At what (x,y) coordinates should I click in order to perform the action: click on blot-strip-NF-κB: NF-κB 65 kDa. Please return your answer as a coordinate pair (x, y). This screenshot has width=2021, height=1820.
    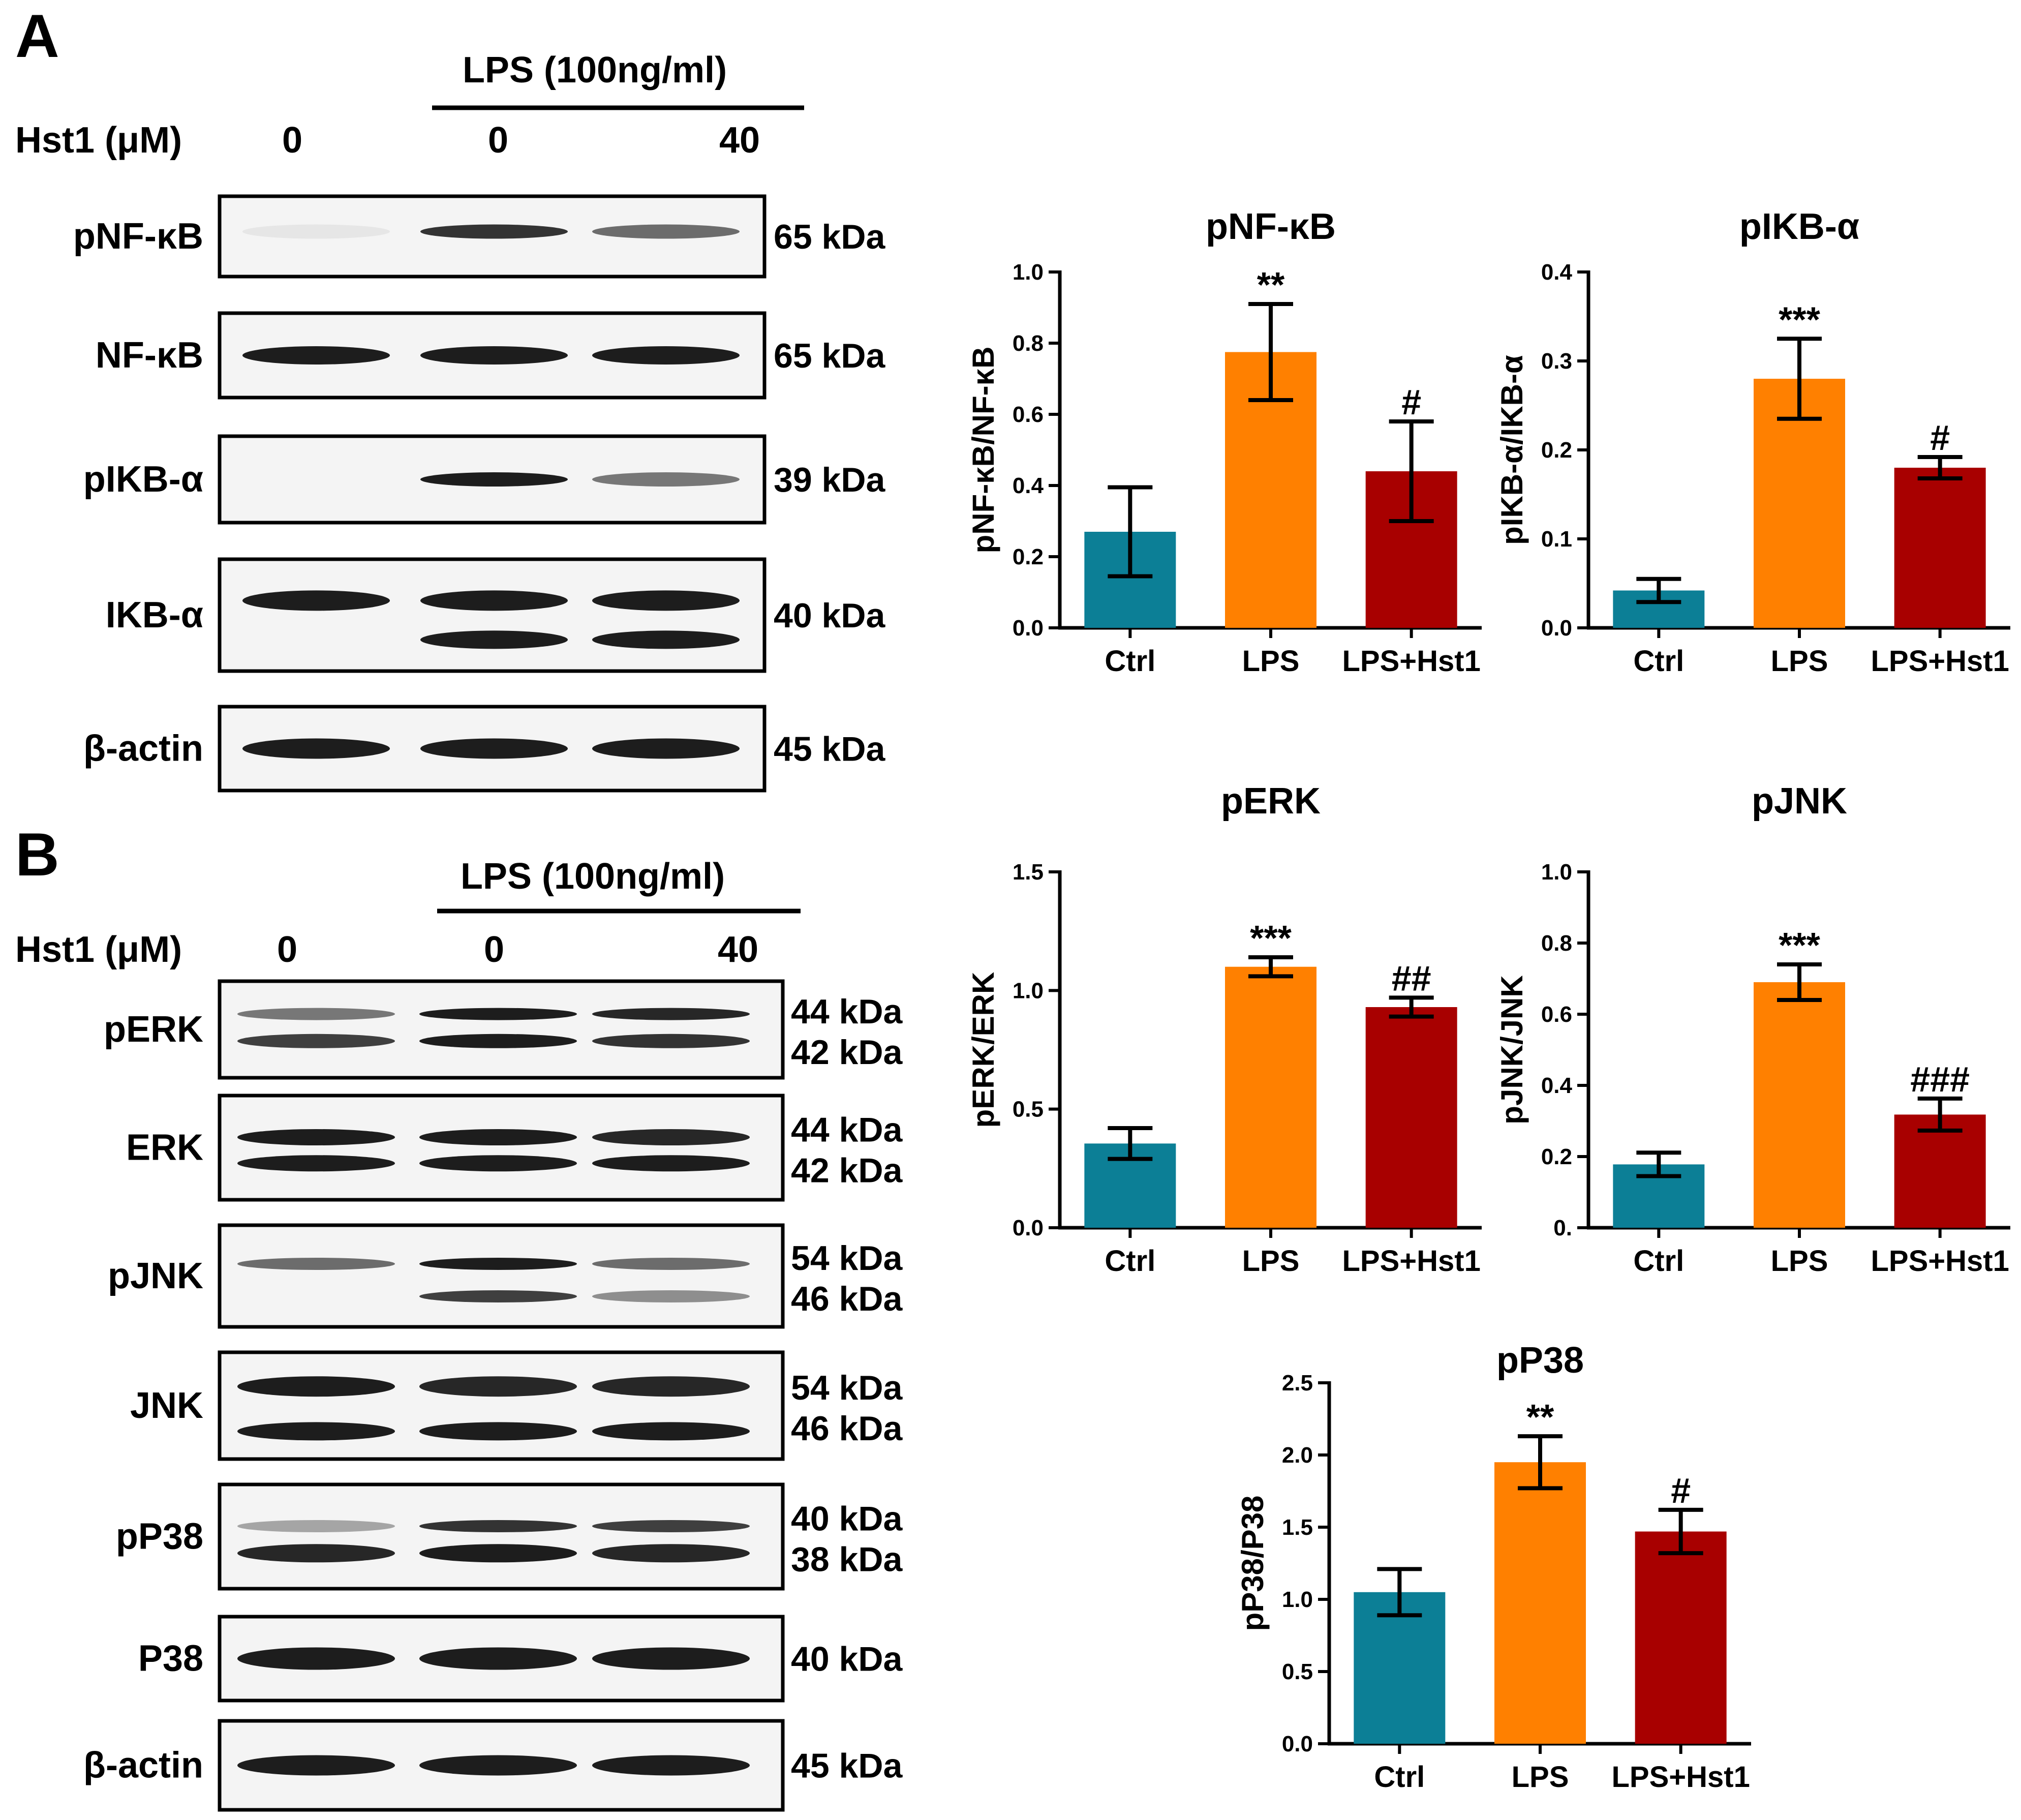
    Looking at the image, I should click on (490, 355).